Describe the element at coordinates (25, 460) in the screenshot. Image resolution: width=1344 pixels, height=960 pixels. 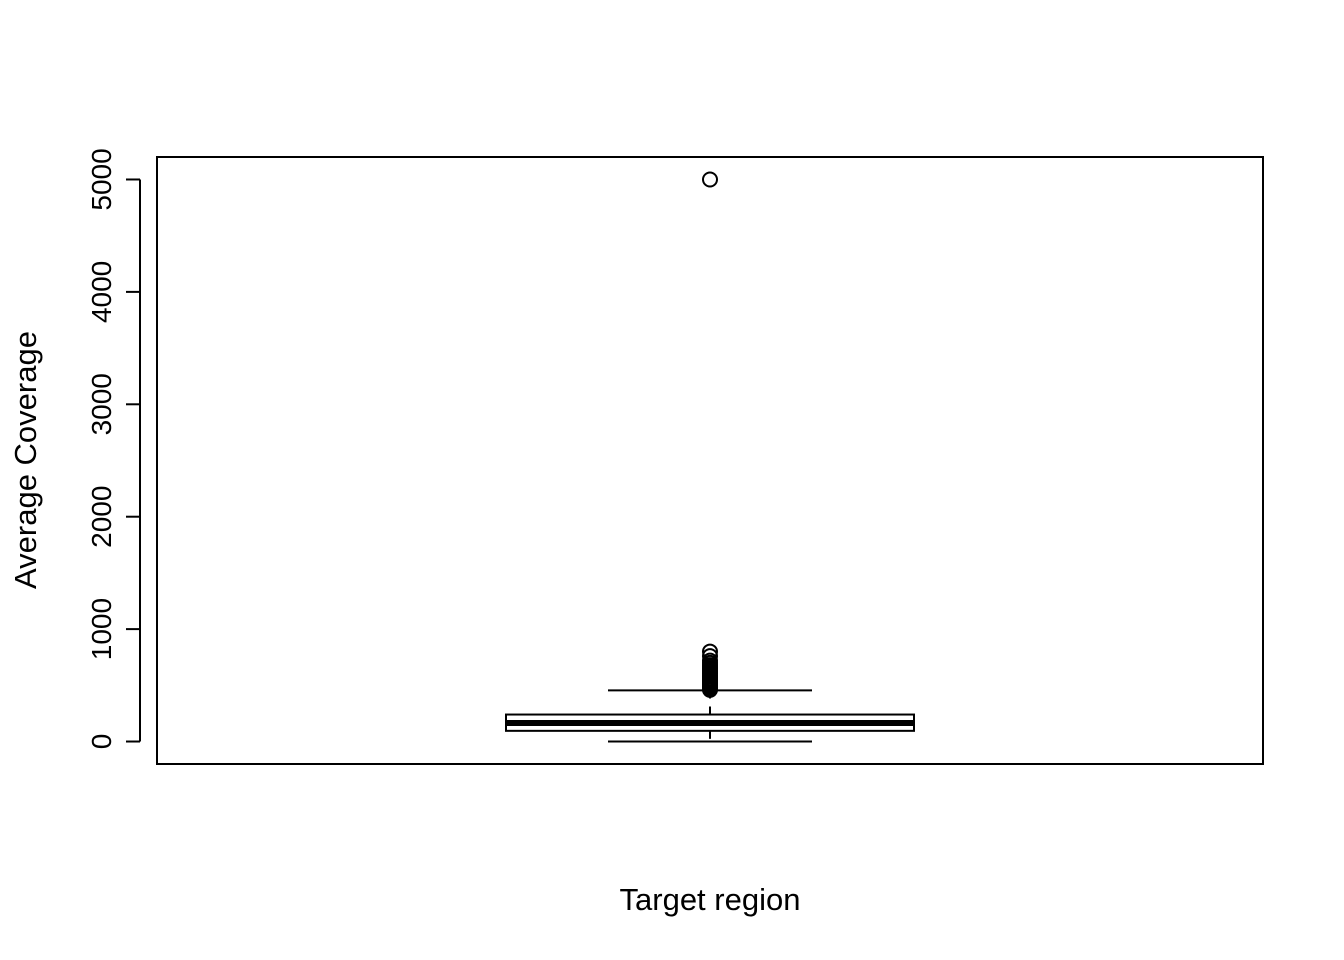
I see `y-axis-title: Average Coverage` at that location.